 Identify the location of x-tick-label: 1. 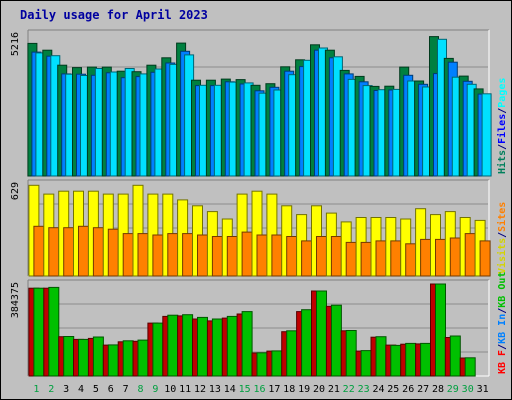
(36, 389).